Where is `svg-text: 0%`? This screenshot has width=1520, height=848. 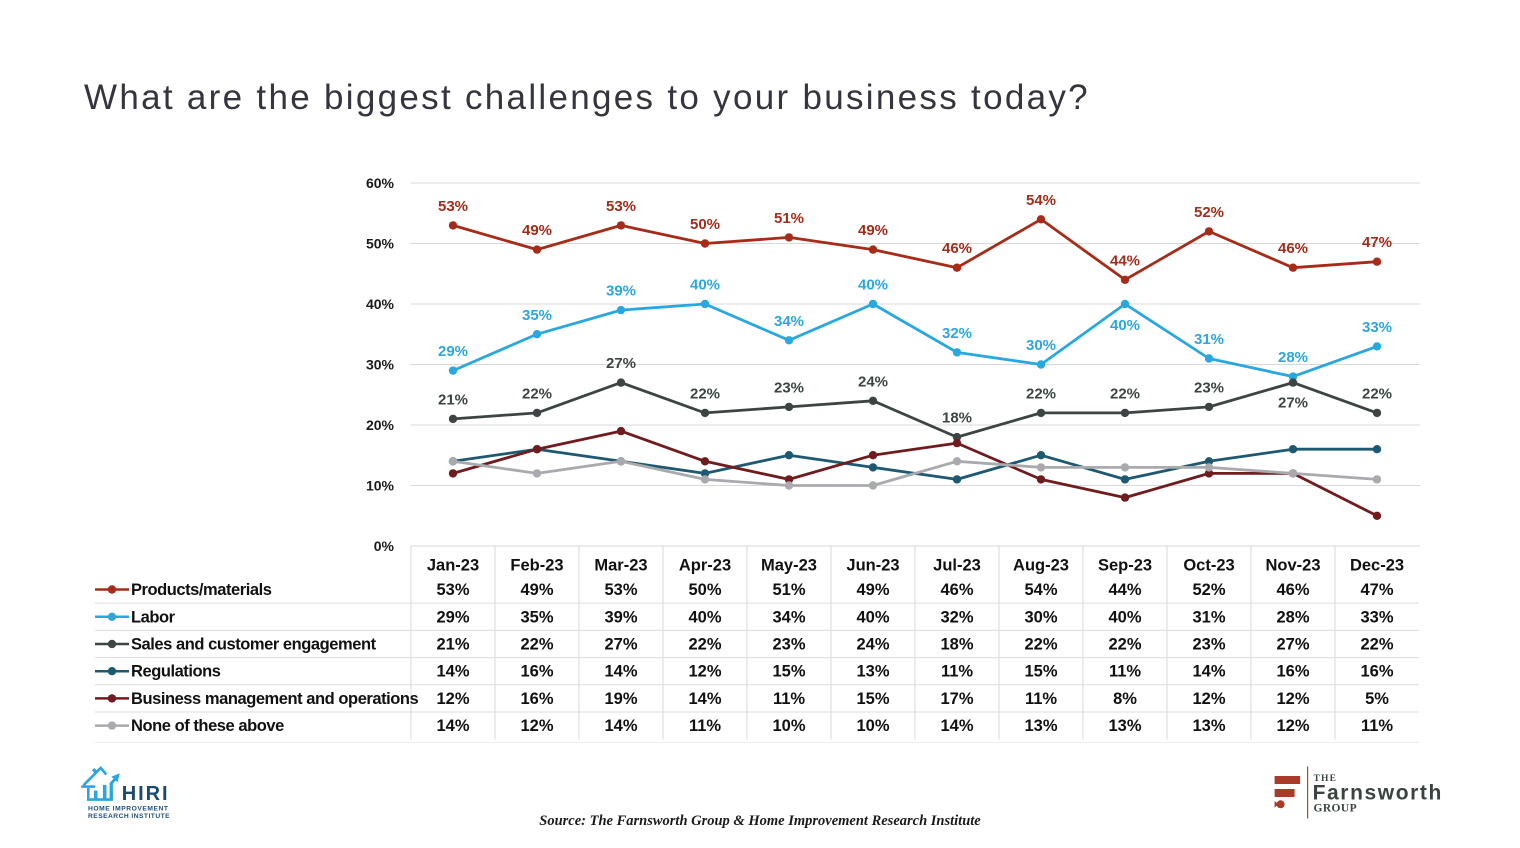 svg-text: 0% is located at coordinates (384, 546).